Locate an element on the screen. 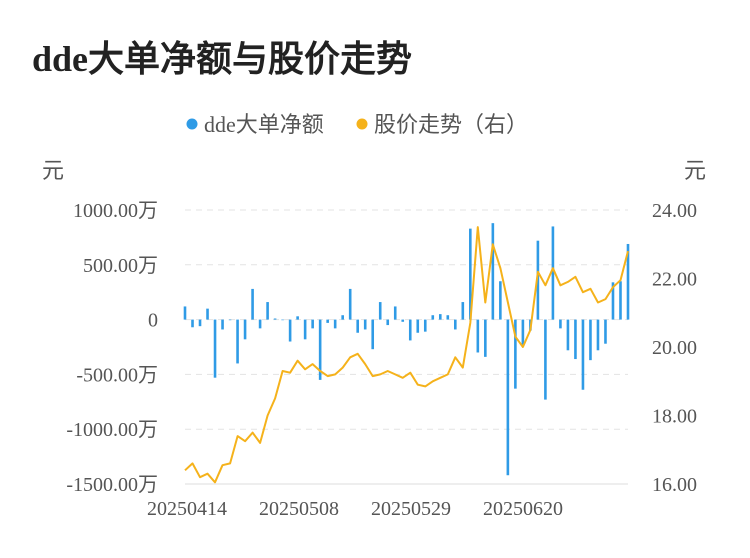  right-axis-tick: 24.00 is located at coordinates (674, 211).